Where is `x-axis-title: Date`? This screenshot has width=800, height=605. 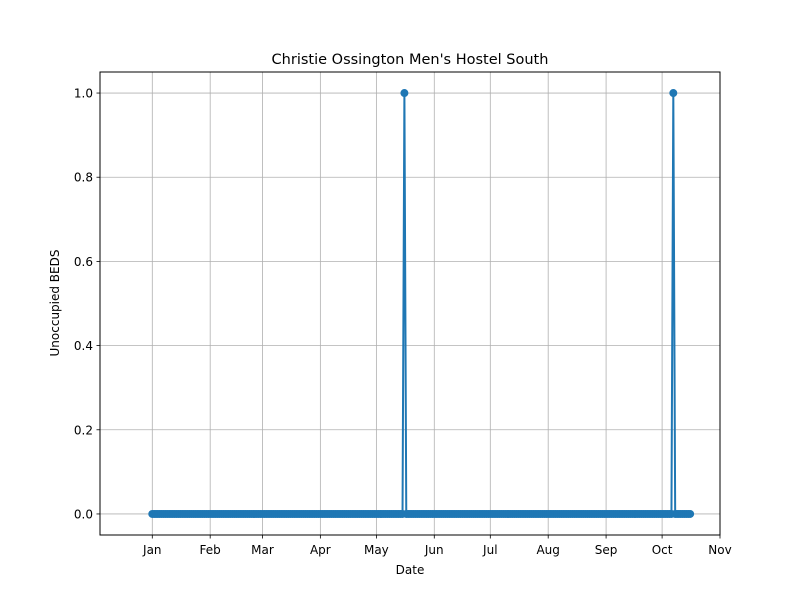 x-axis-title: Date is located at coordinates (410, 570).